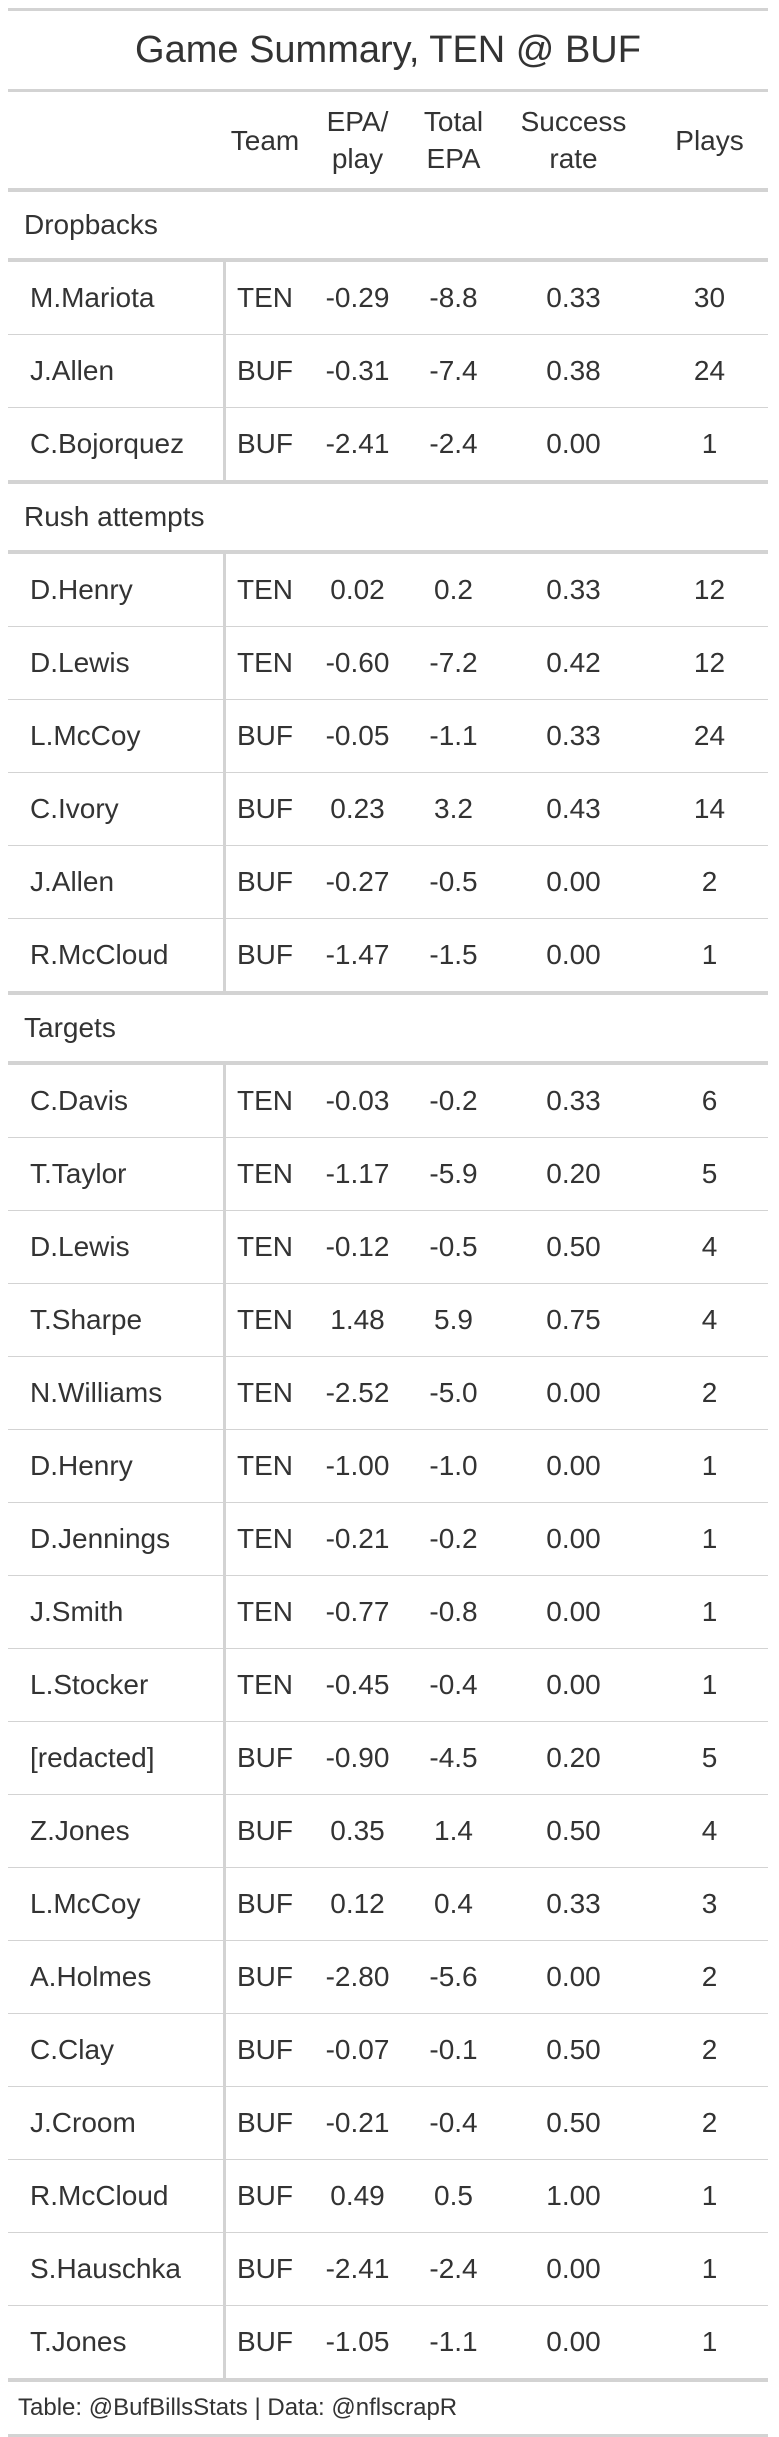 This screenshot has height=2437, width=779. What do you see at coordinates (453, 2195) in the screenshot?
I see `total-epa-cell: 0.5` at bounding box center [453, 2195].